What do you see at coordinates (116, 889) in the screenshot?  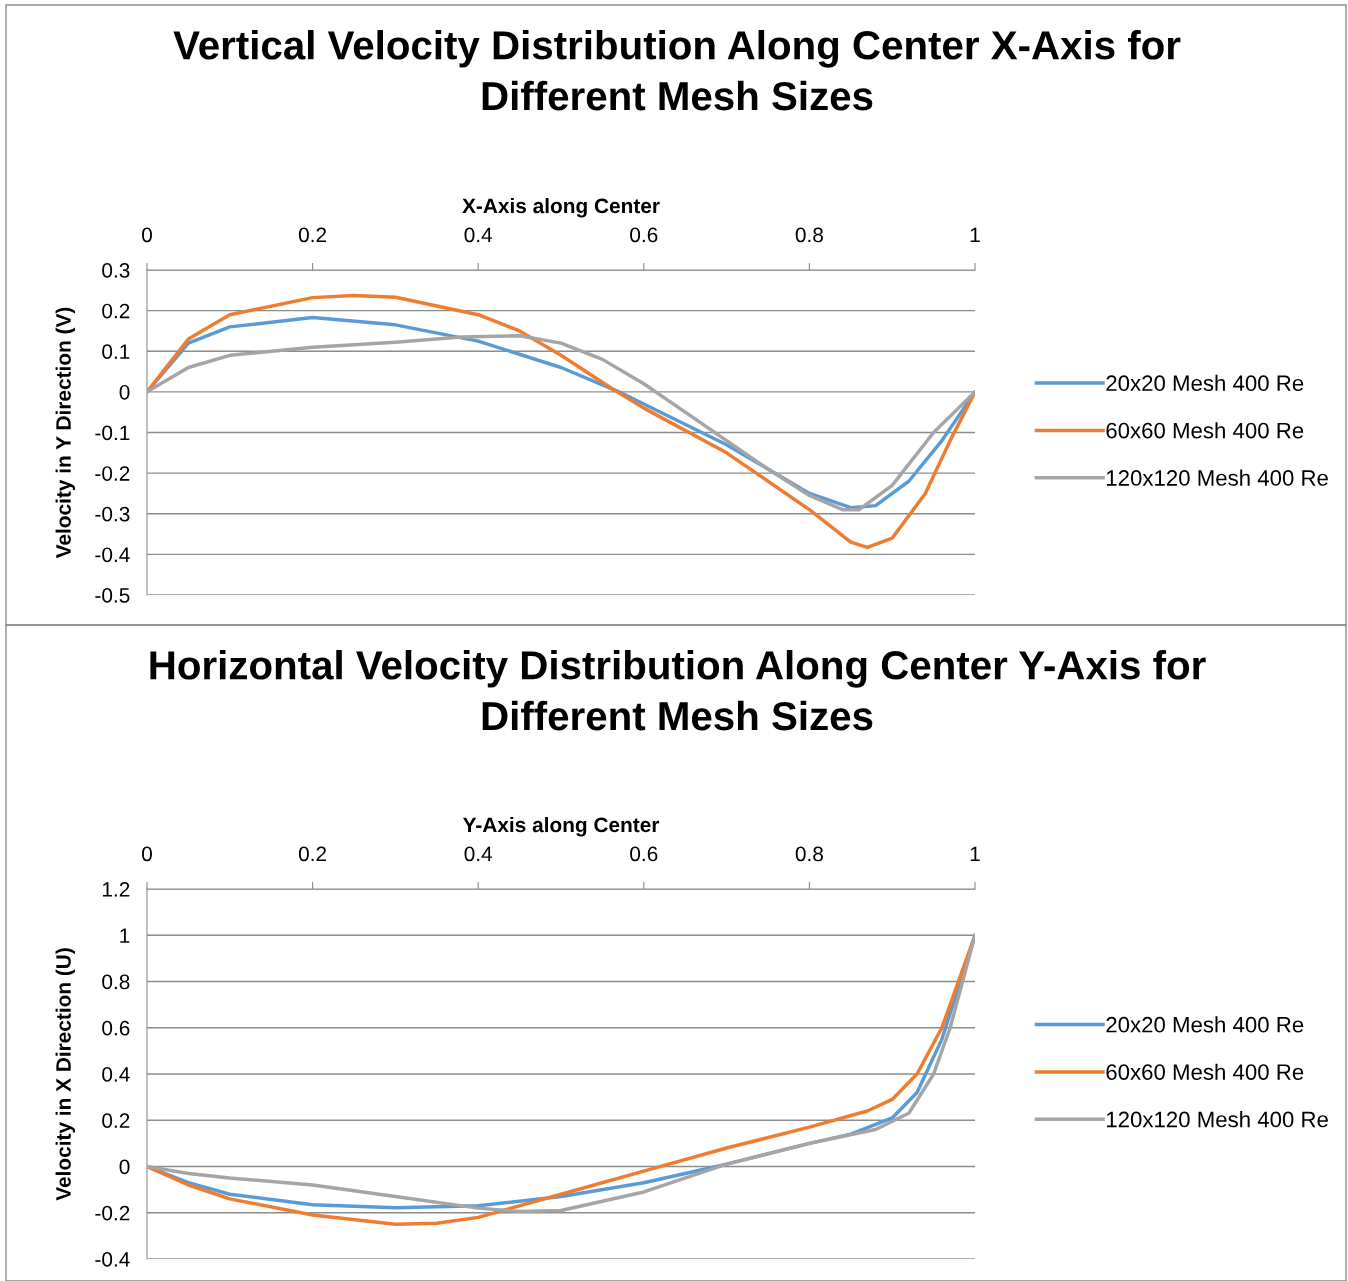 I see `y-tick-label: 1.2` at bounding box center [116, 889].